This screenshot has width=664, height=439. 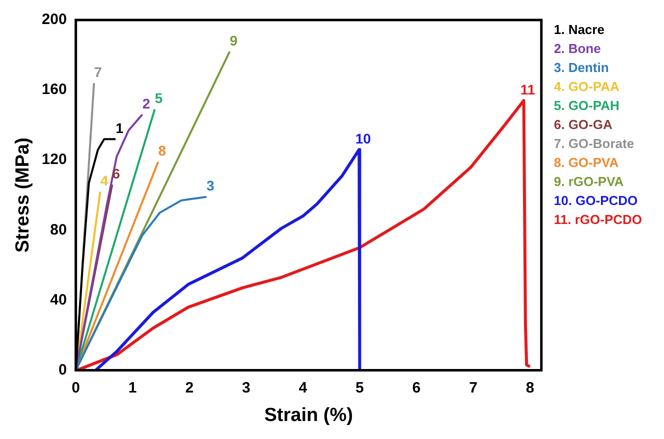 I want to click on text: 8. GO-PVA, so click(x=587, y=162).